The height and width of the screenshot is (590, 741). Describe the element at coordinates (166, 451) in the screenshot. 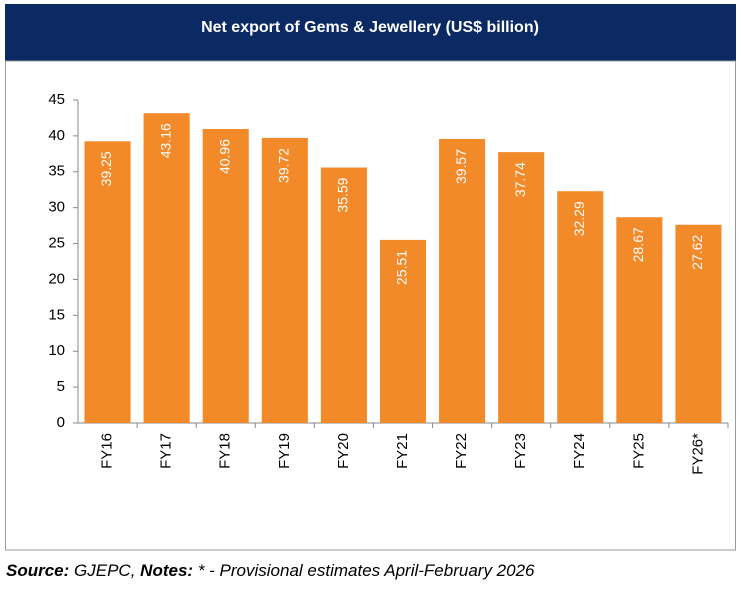

I see `x-tick-label: FY17` at that location.